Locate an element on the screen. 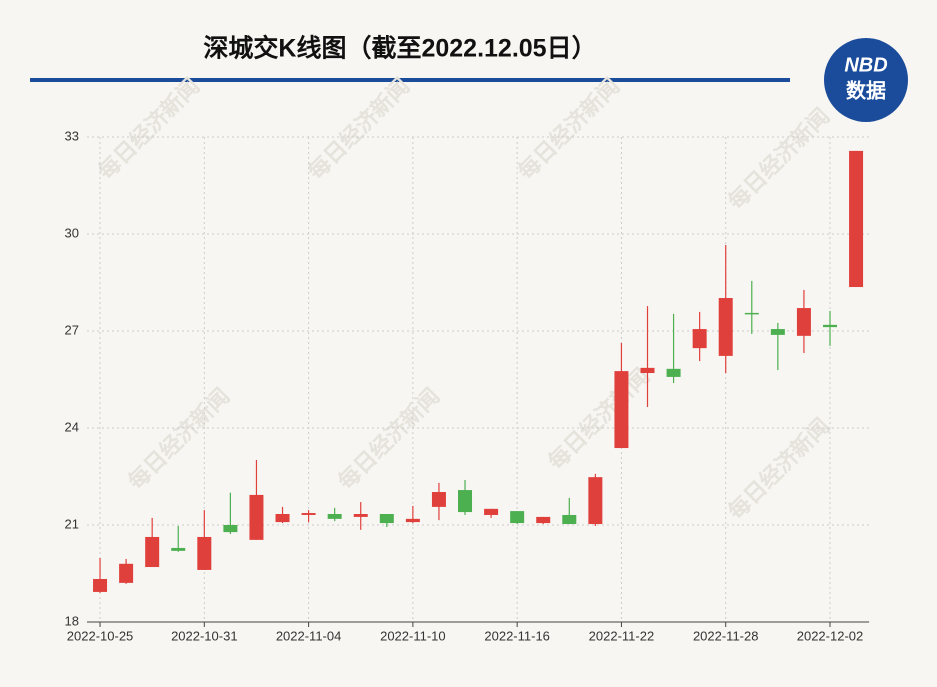  y-tick-label: 18 is located at coordinates (72, 620).